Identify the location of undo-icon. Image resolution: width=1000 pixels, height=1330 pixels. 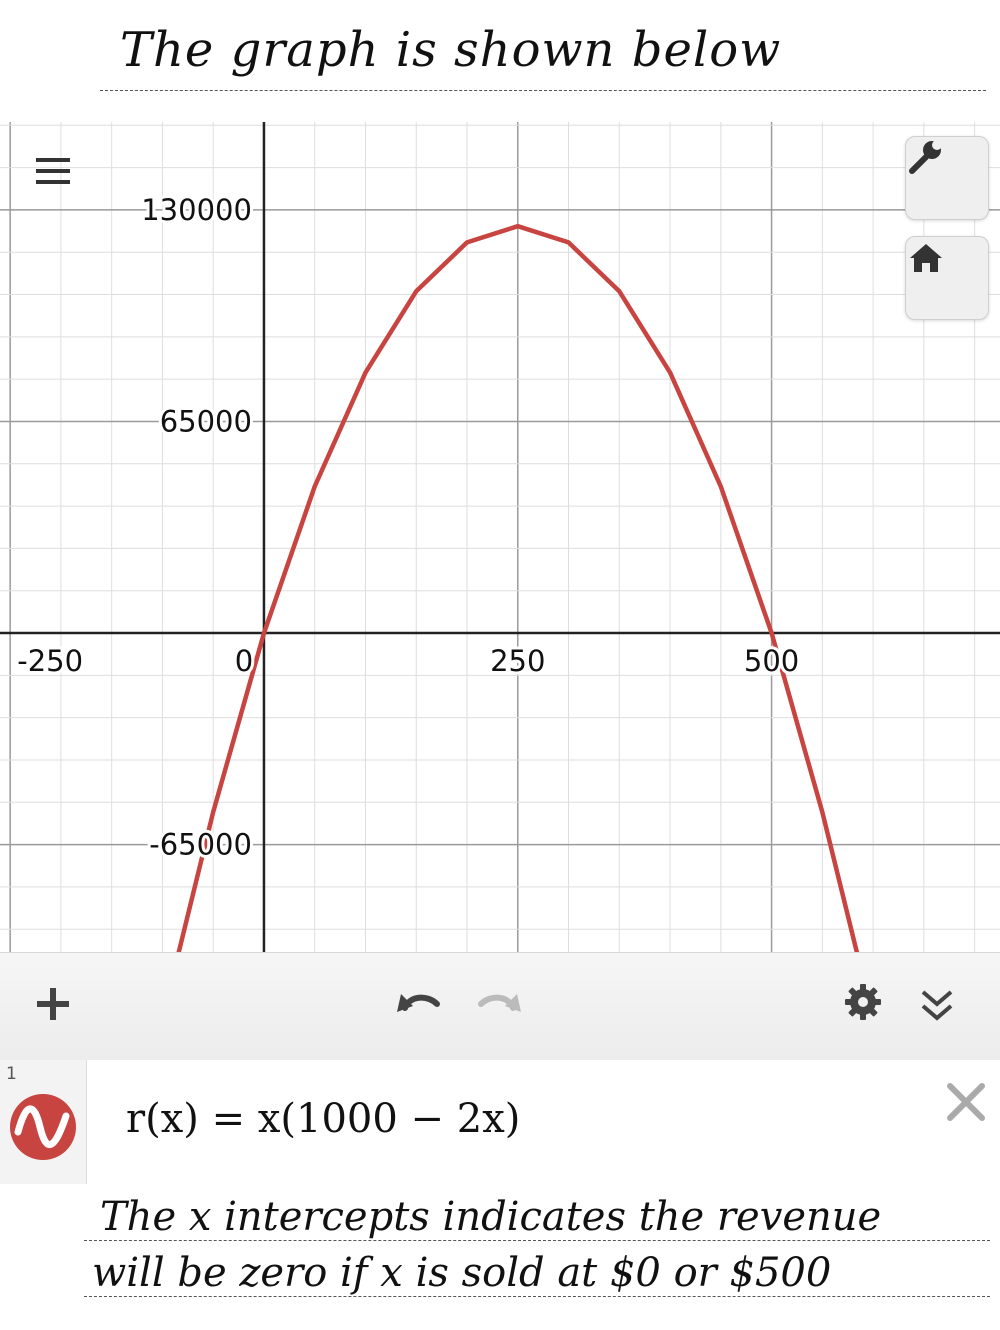
(418, 1003).